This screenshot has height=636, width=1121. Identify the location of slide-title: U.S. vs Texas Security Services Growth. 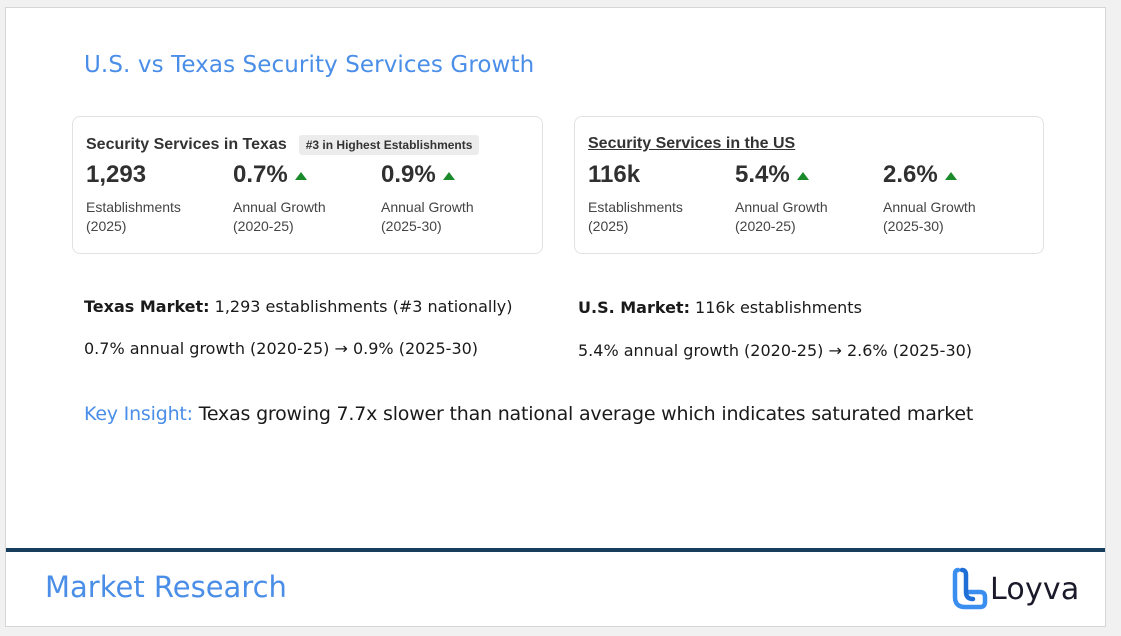
(309, 65).